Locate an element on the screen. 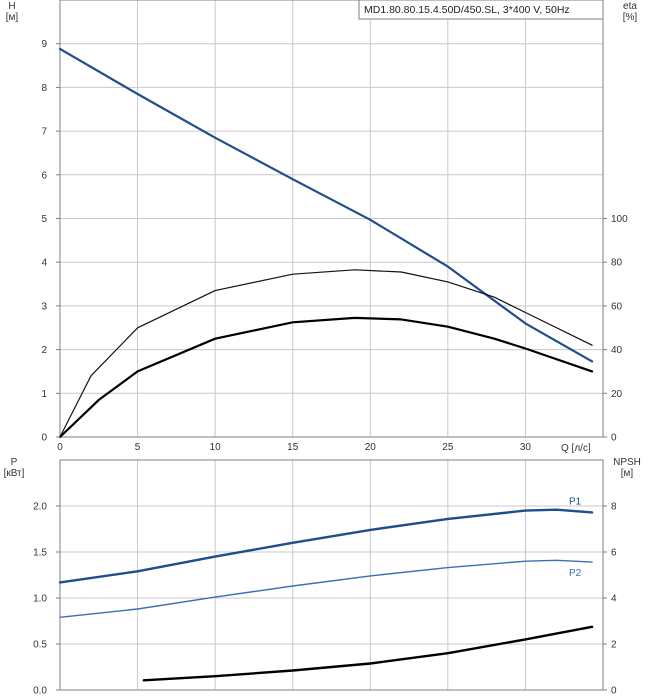 This screenshot has width=658, height=700. x-tick-label: 10 is located at coordinates (216, 447).